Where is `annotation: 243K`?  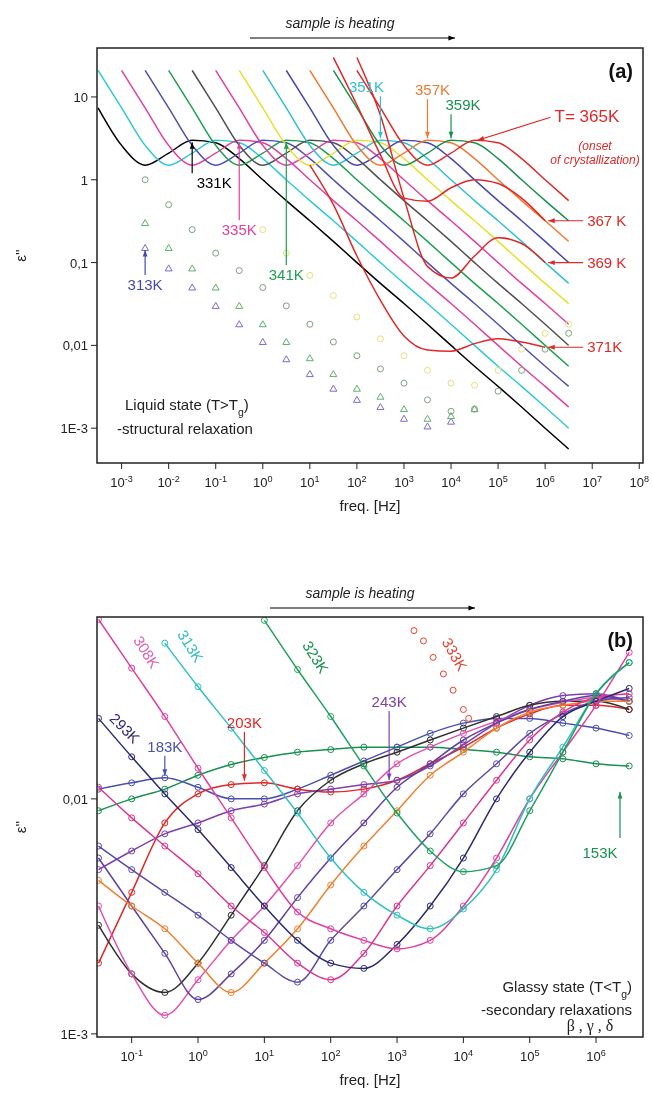
annotation: 243K is located at coordinates (389, 701).